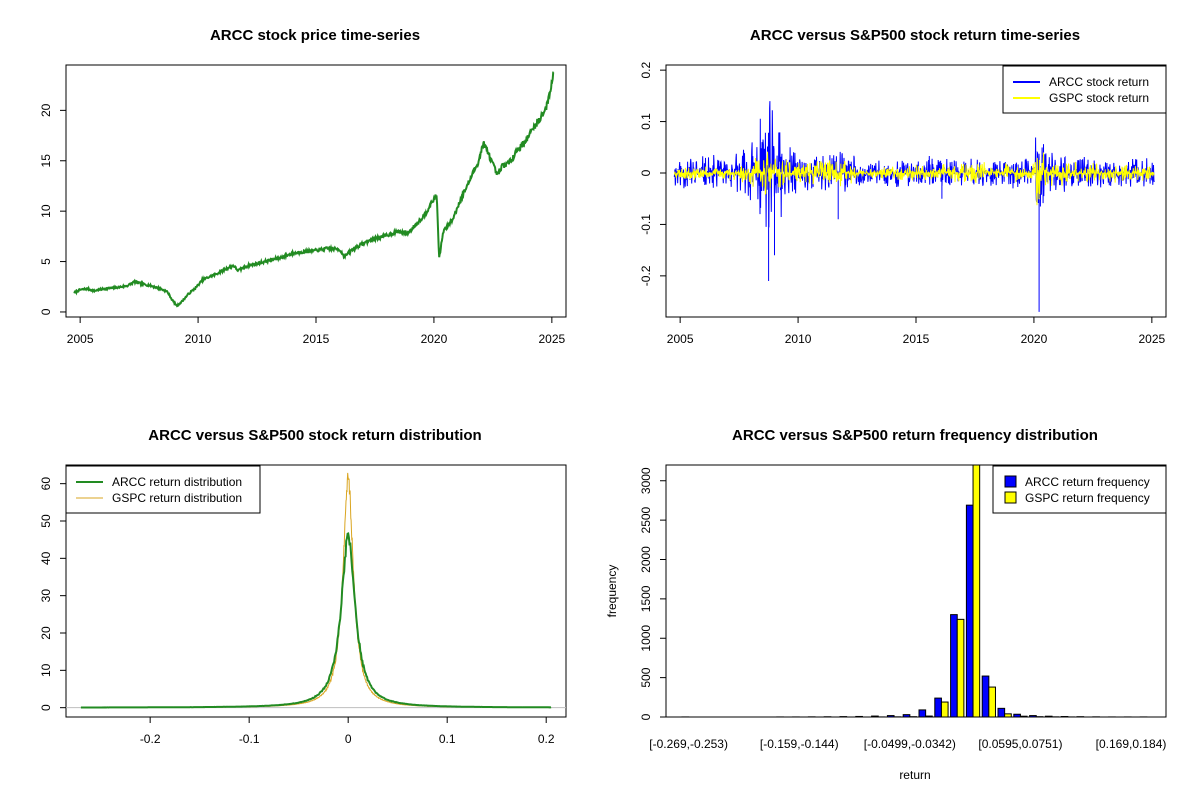  I want to click on y-tick-label: 30, so click(46, 596).